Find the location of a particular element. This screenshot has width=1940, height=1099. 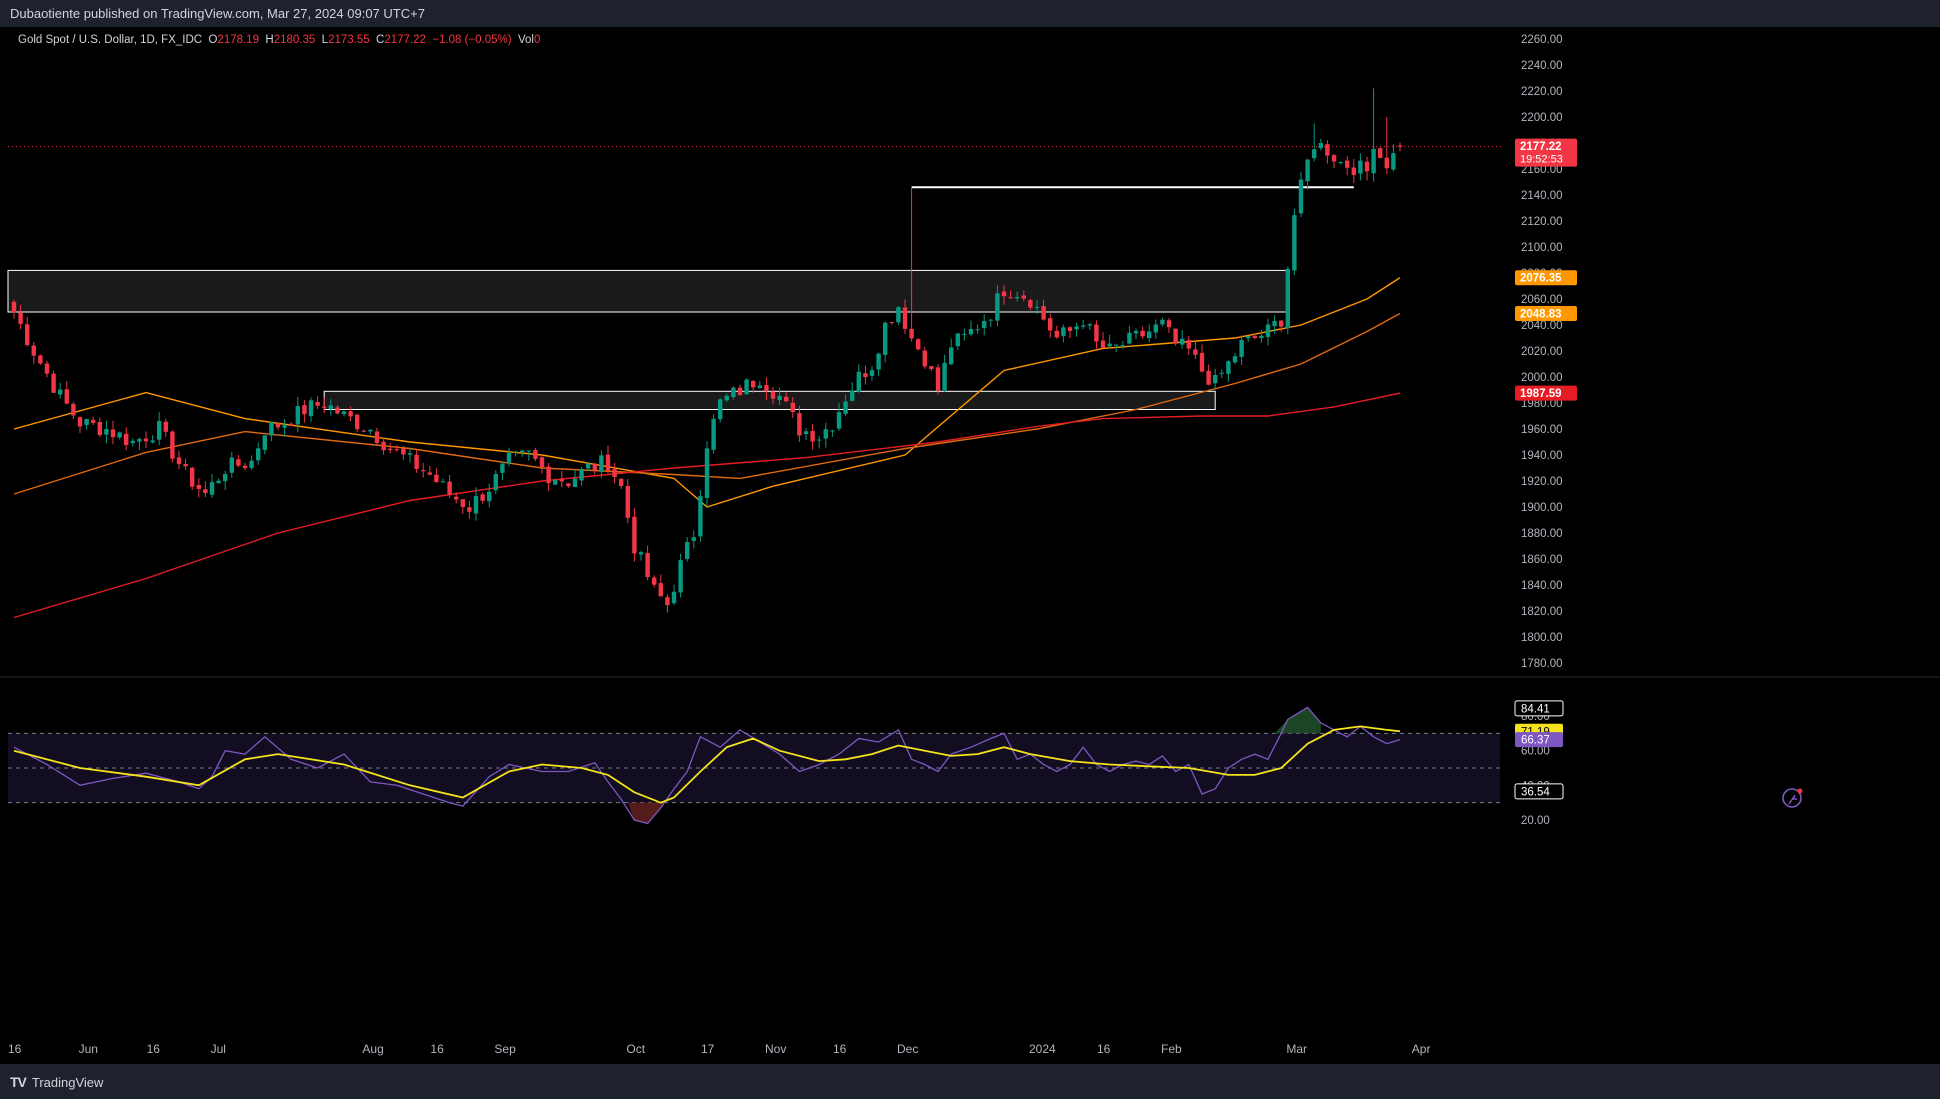

supply-zone is located at coordinates (769, 400).